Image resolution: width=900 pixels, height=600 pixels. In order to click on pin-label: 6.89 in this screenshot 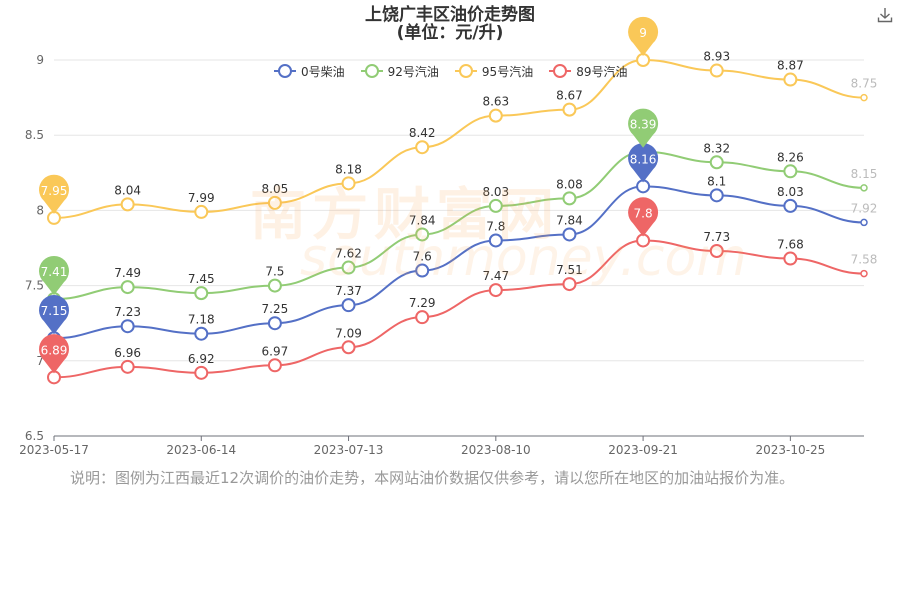, I will do `click(54, 350)`.